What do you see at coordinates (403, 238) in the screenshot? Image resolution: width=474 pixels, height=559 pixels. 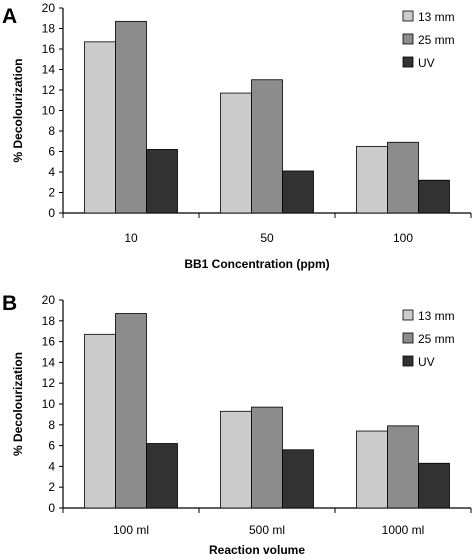 I see `x-tick-label: 100` at bounding box center [403, 238].